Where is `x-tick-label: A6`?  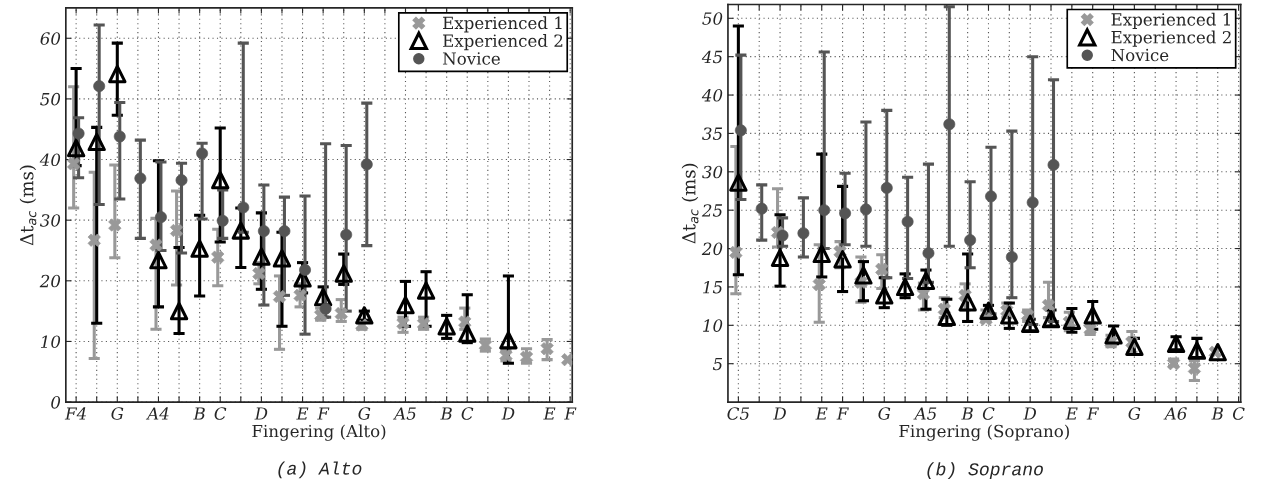 x-tick-label: A6 is located at coordinates (1175, 413).